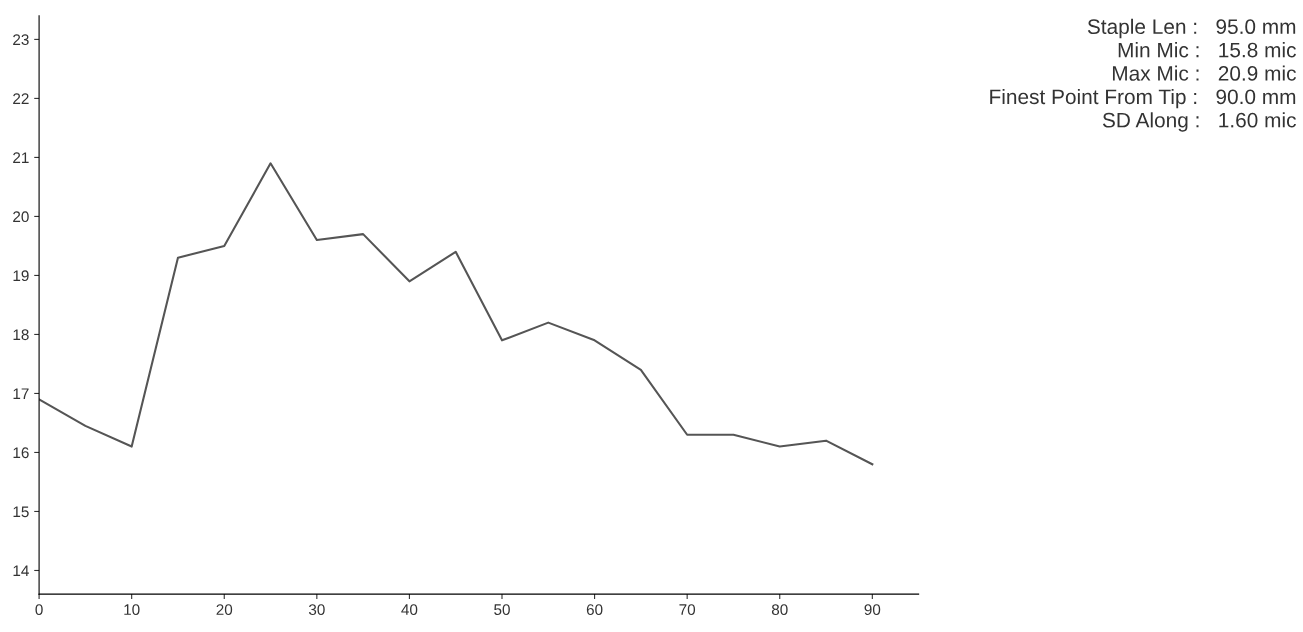  I want to click on y-tick-label: 16, so click(21, 453).